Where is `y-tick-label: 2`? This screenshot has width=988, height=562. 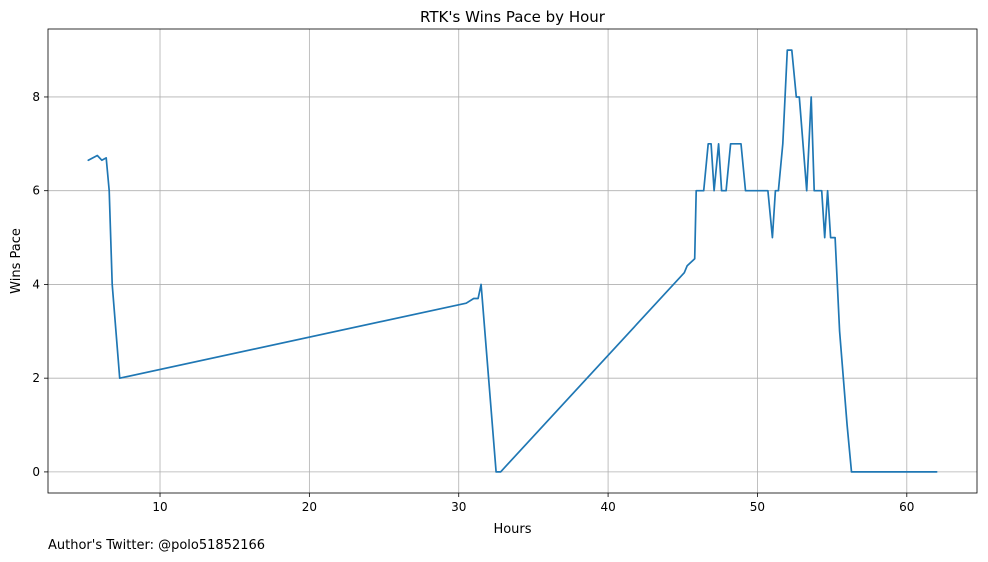
y-tick-label: 2 is located at coordinates (36, 378).